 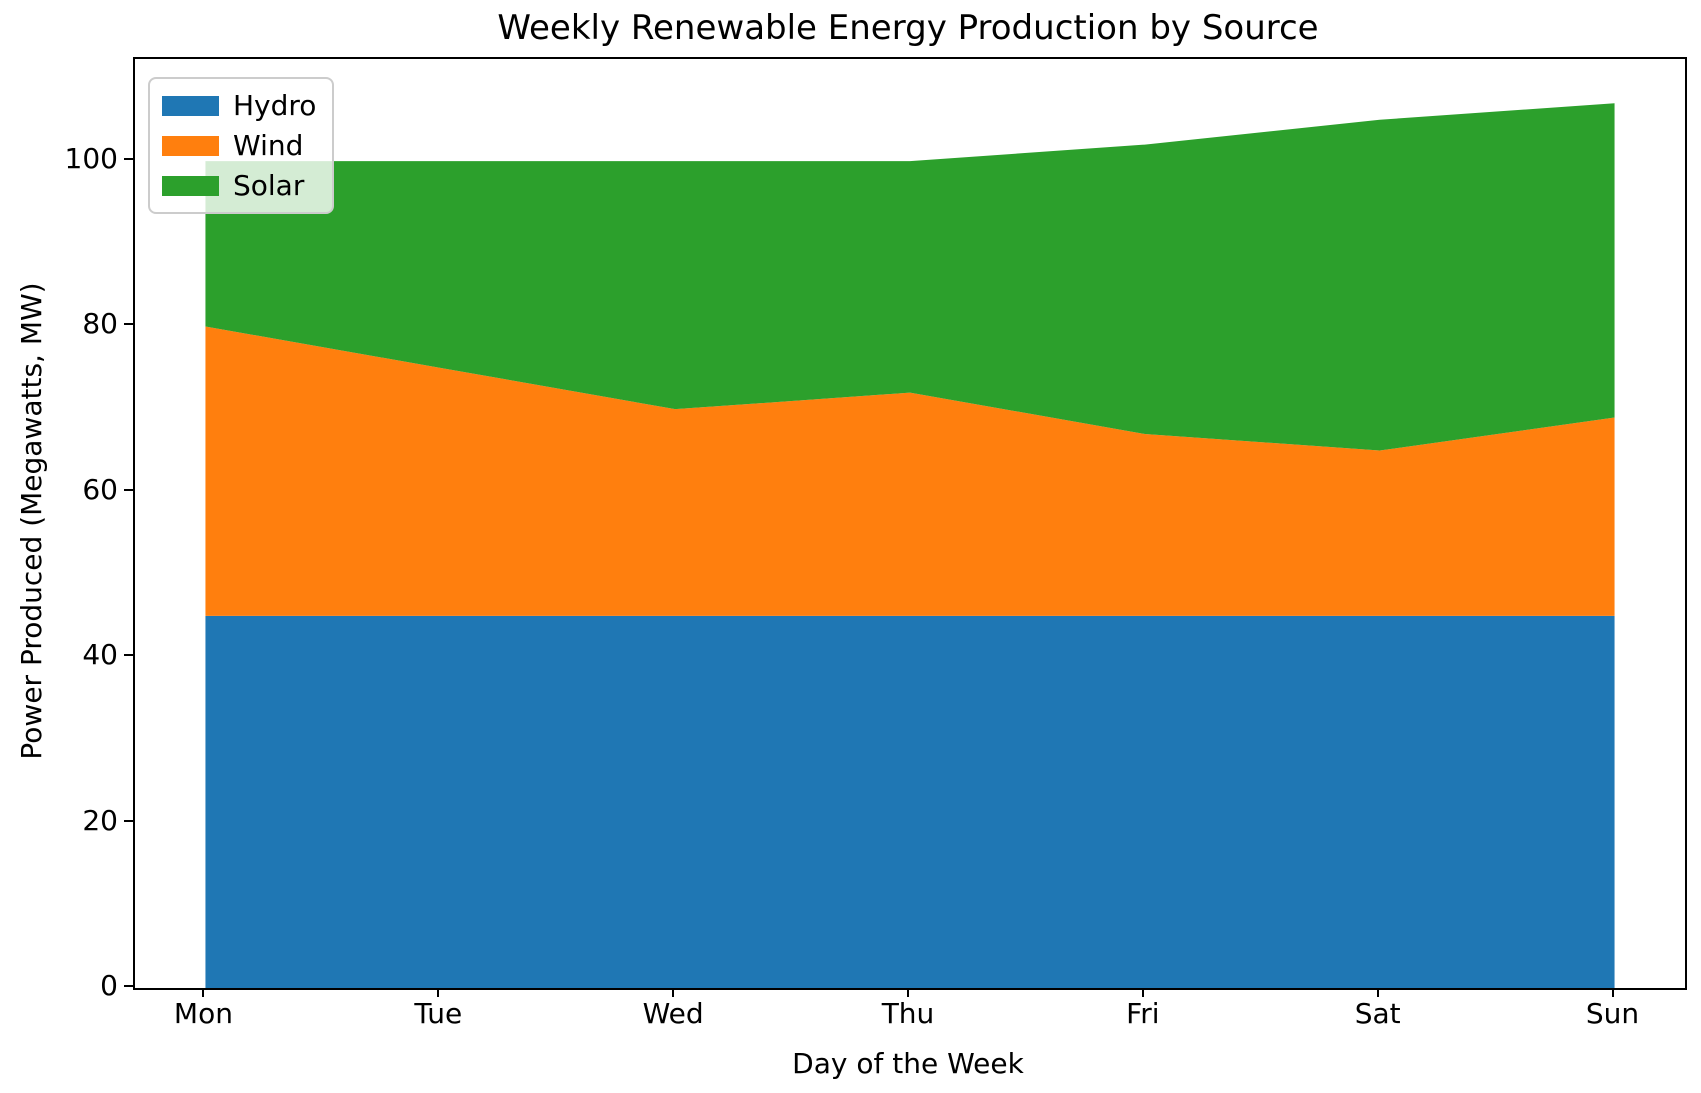 What do you see at coordinates (269, 185) in the screenshot?
I see `legend-label-solar: Solar` at bounding box center [269, 185].